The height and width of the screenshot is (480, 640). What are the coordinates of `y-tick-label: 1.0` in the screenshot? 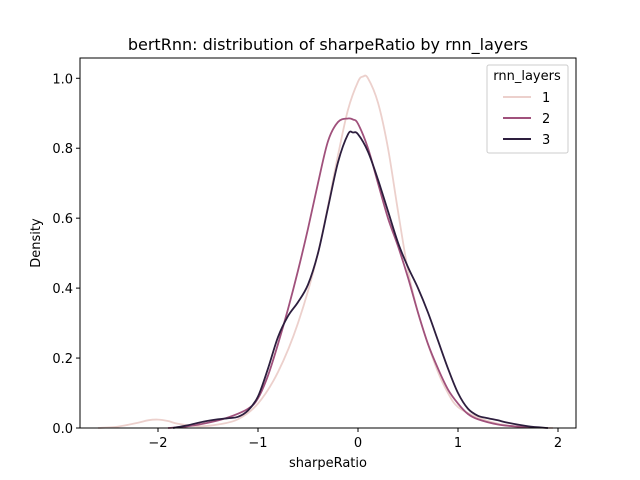 It's located at (62, 79).